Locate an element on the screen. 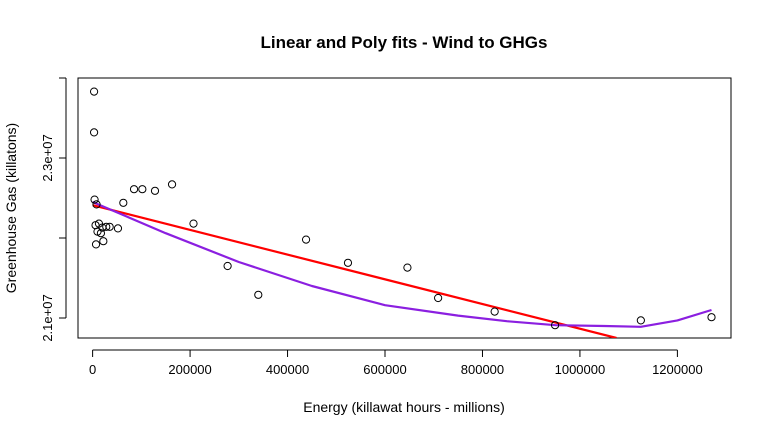 The height and width of the screenshot is (436, 772). x-tick-label: 200000 is located at coordinates (189, 369).